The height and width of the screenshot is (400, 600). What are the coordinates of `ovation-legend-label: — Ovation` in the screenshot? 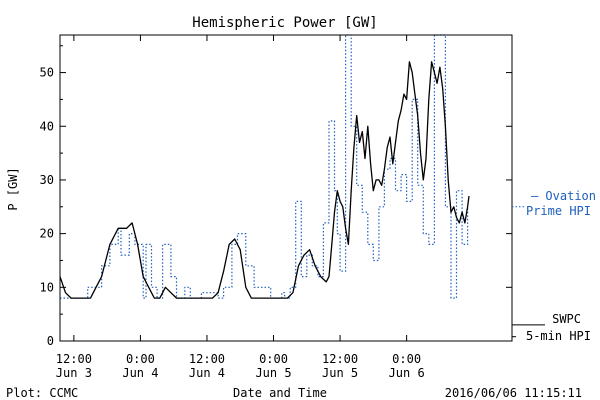 It's located at (563, 196).